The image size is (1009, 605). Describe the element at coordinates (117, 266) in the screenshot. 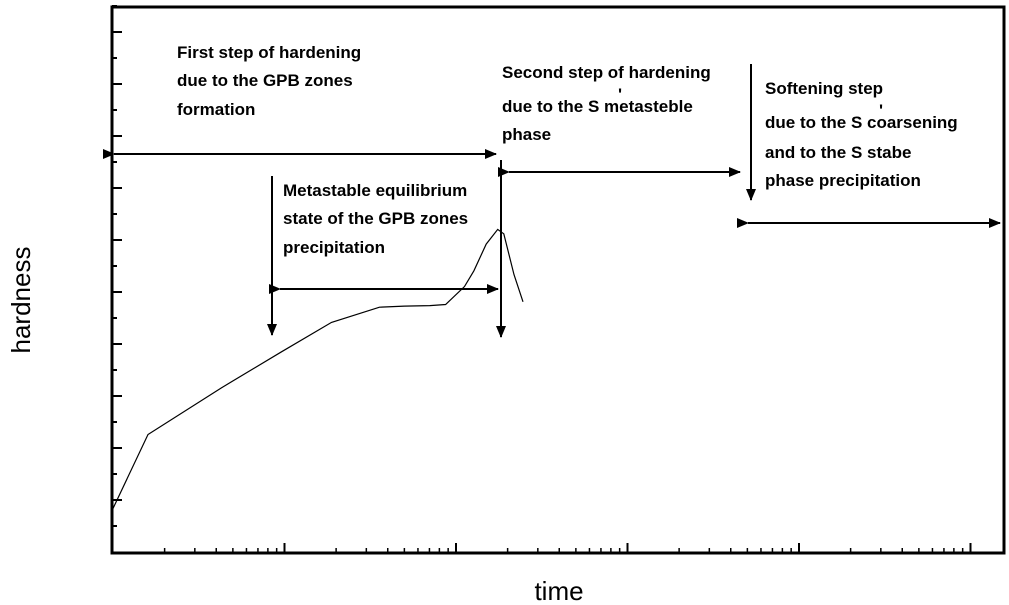

I see `y-axis-ticks` at that location.